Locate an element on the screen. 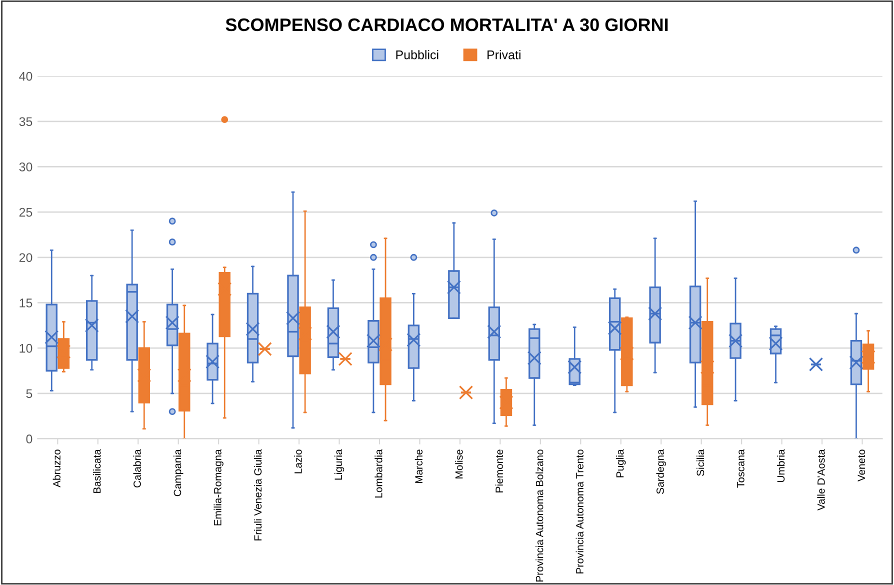 The width and height of the screenshot is (894, 585). y-tick-label: 20 is located at coordinates (25, 257).